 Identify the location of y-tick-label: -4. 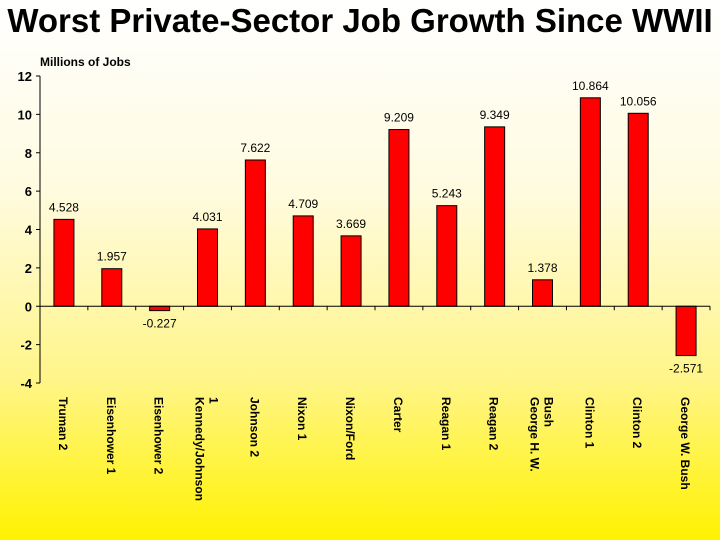
(26, 383).